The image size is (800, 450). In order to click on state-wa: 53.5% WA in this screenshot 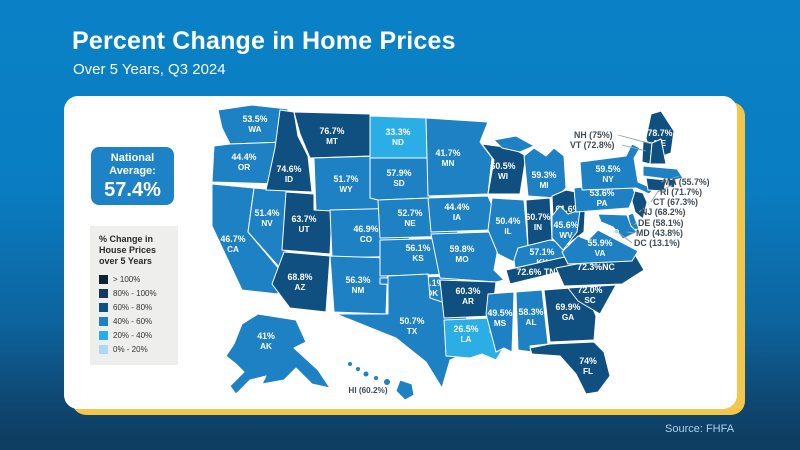, I will do `click(253, 124)`.